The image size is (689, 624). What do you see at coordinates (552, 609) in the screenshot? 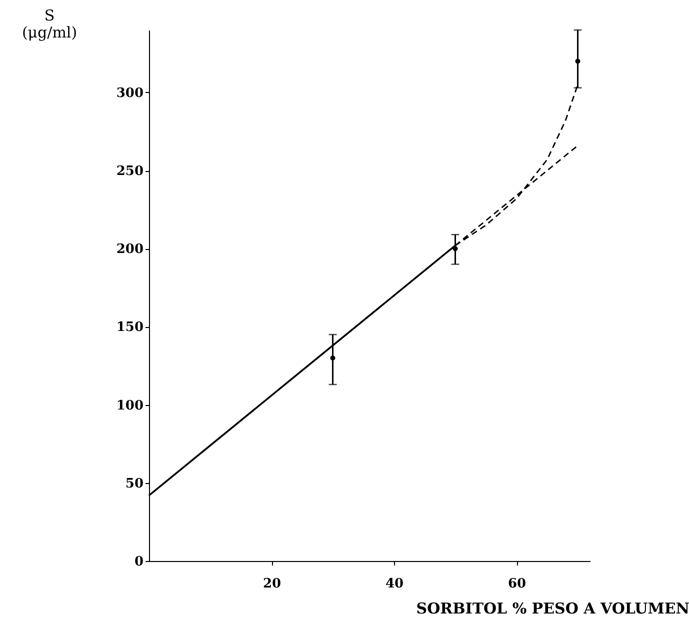
I see `x-axis-title: SORBITOL % PESO A VOLUMEN` at bounding box center [552, 609].